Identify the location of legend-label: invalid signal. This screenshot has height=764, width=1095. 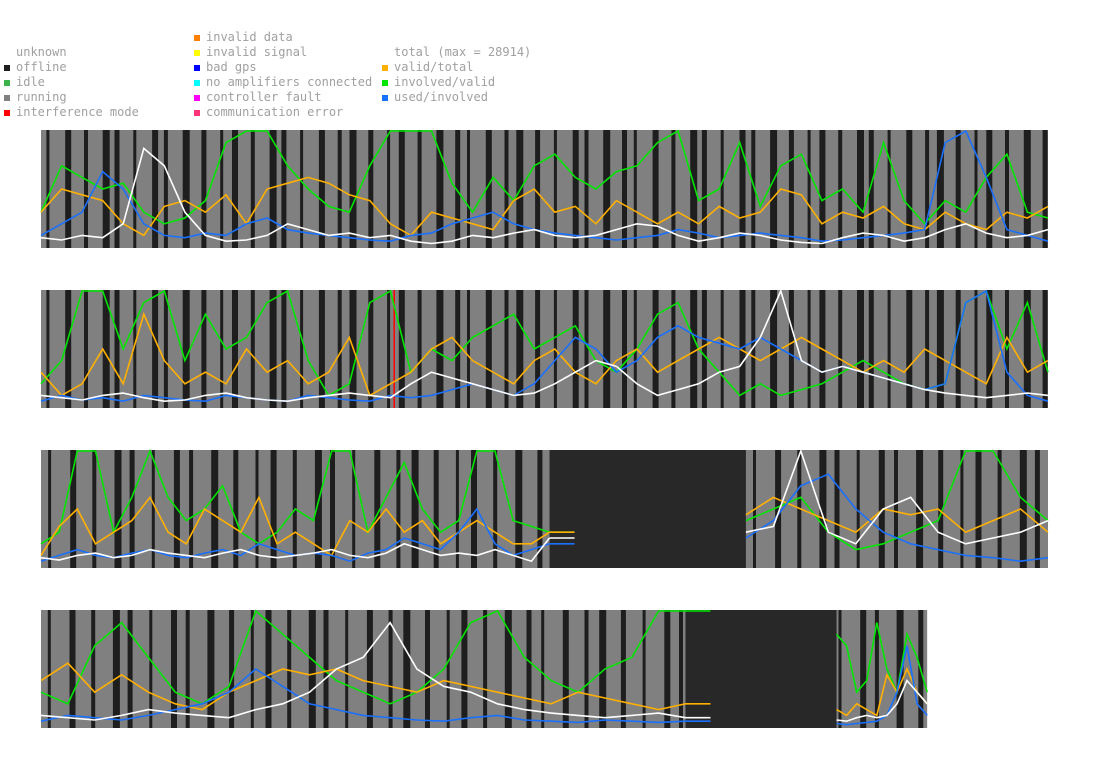
(257, 52).